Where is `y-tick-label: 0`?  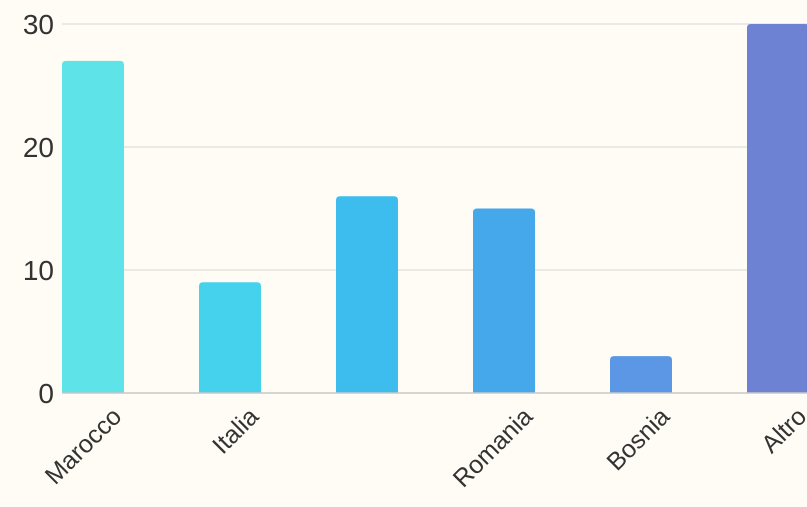 y-tick-label: 0 is located at coordinates (46, 393).